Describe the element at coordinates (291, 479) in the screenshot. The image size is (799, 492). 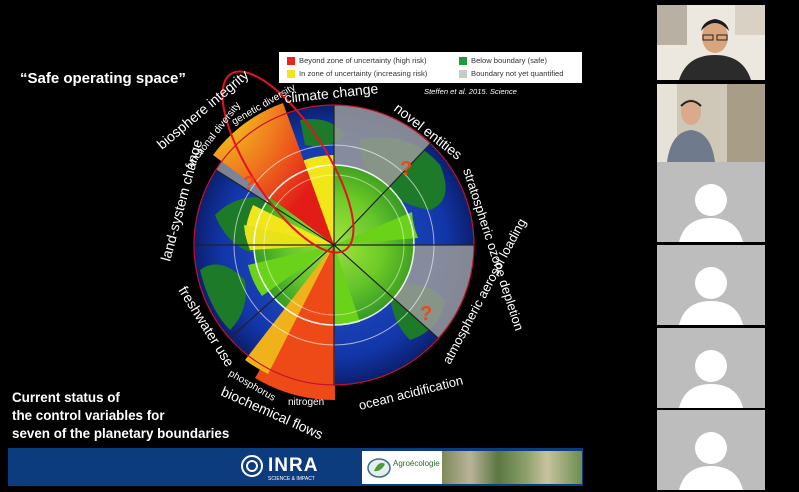
I see `inra-tagline: SCIENCE & IMPACT` at that location.